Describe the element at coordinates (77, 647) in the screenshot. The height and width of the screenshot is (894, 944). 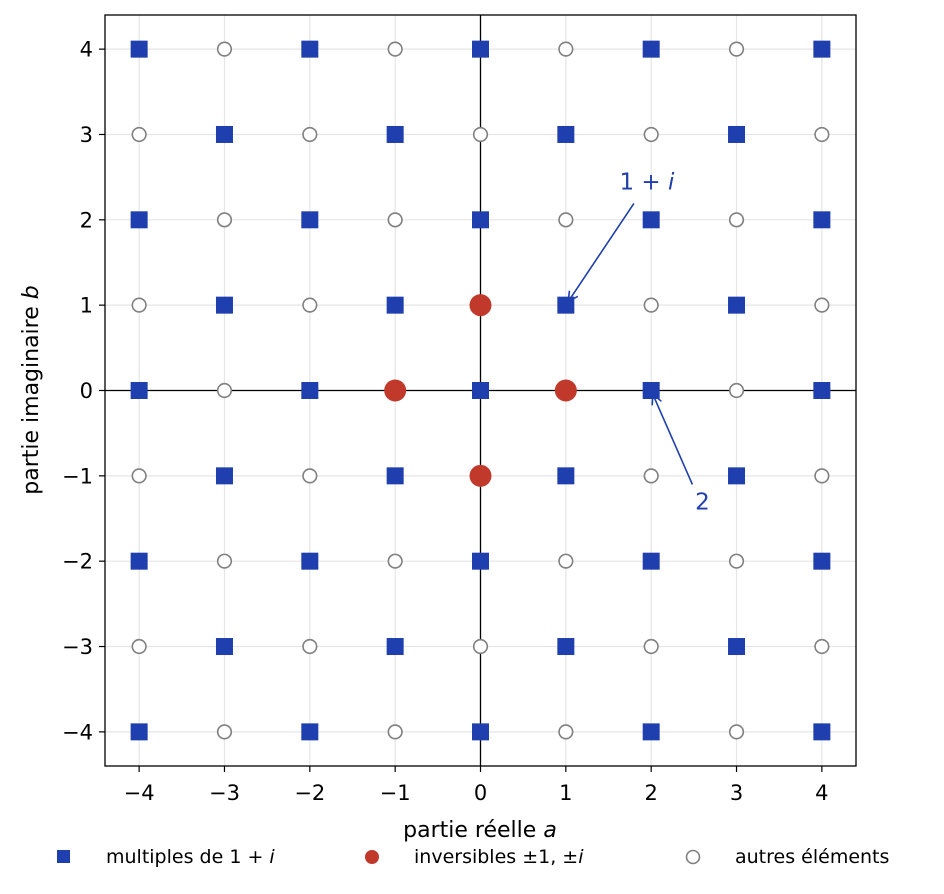
I see `y-tick-label: −3` at that location.